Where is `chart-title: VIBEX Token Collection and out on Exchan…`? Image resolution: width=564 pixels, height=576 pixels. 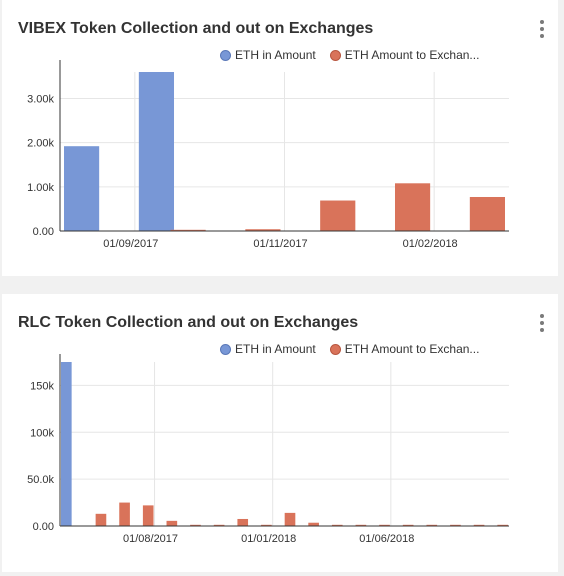 chart-title: VIBEX Token Collection and out on Exchan… is located at coordinates (196, 28).